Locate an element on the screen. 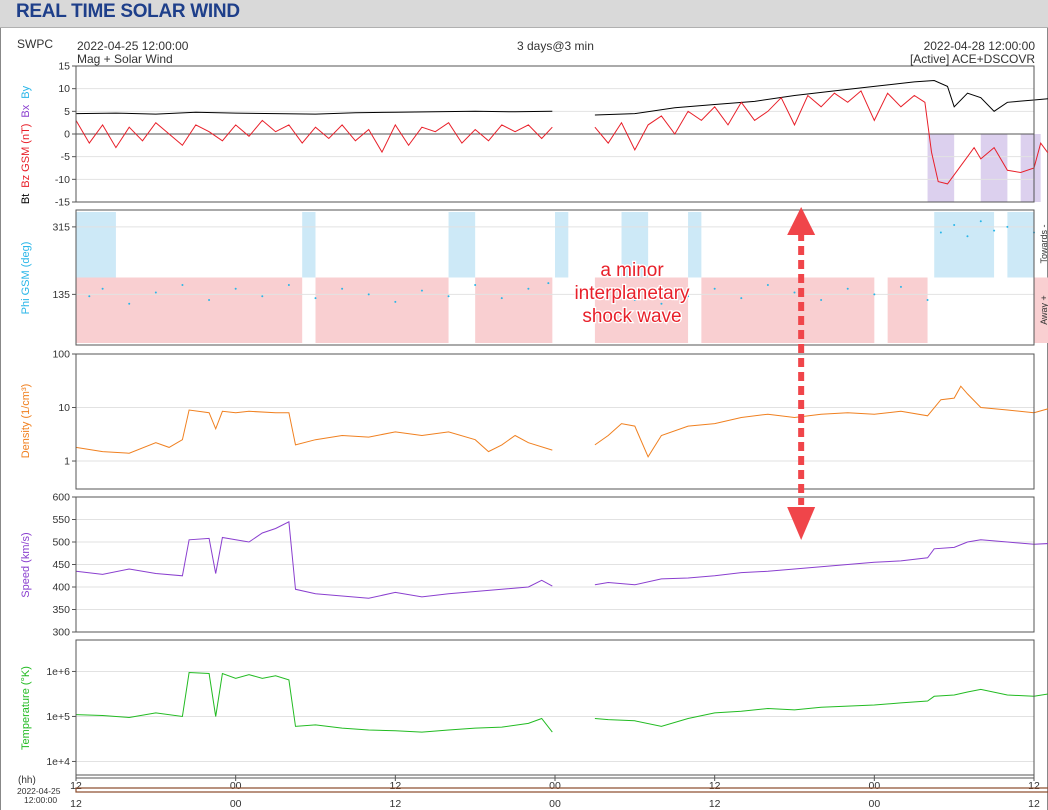 This screenshot has width=1048, height=810. ylabel-1: Phi GSM (deg) is located at coordinates (26, 278).